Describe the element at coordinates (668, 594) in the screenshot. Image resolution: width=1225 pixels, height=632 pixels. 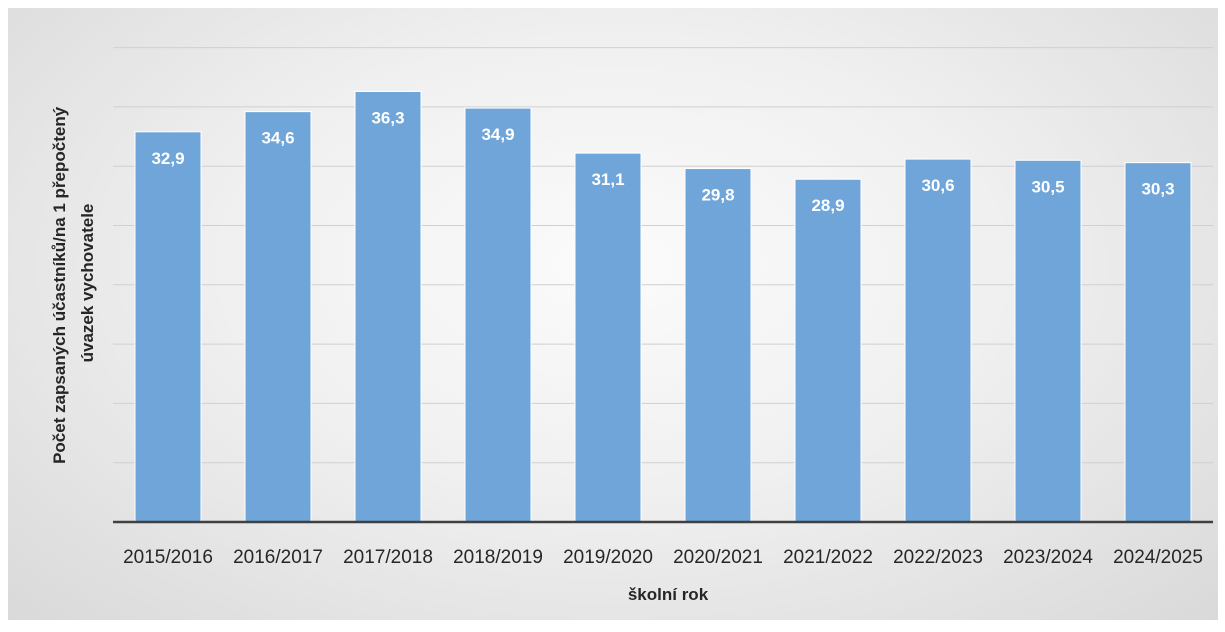
I see `x-axis-title: školní rok` at that location.